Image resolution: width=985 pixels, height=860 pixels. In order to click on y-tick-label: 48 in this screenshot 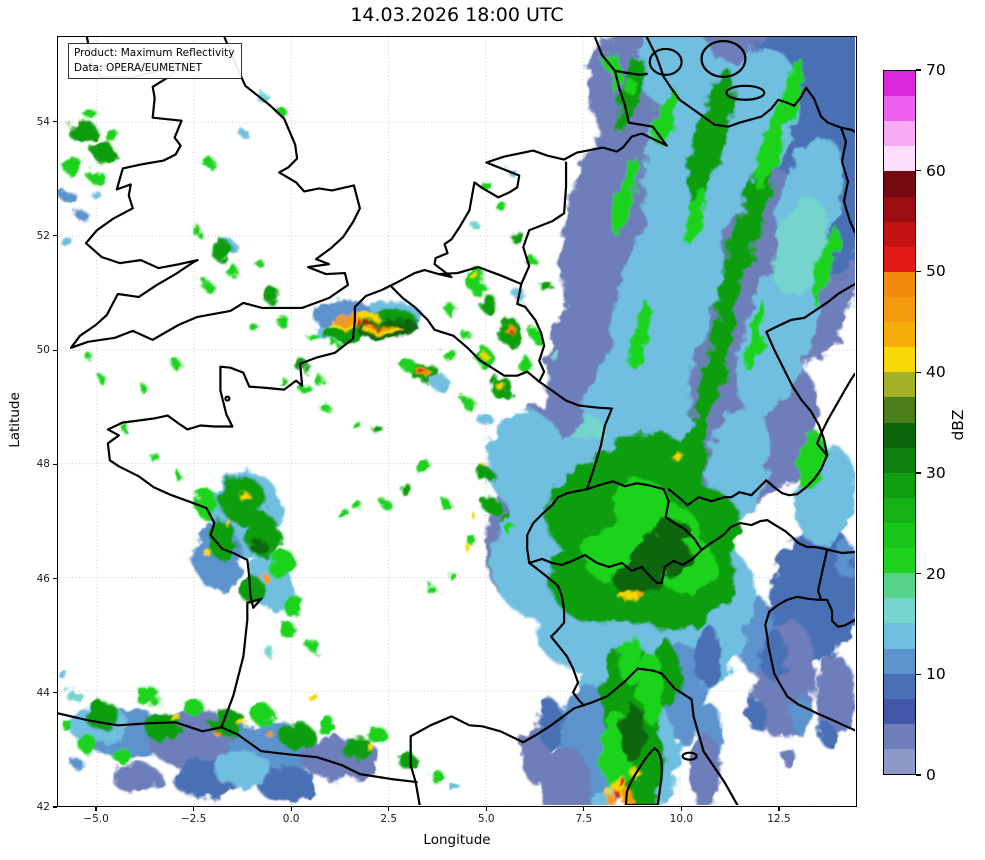, I will do `click(43, 464)`.